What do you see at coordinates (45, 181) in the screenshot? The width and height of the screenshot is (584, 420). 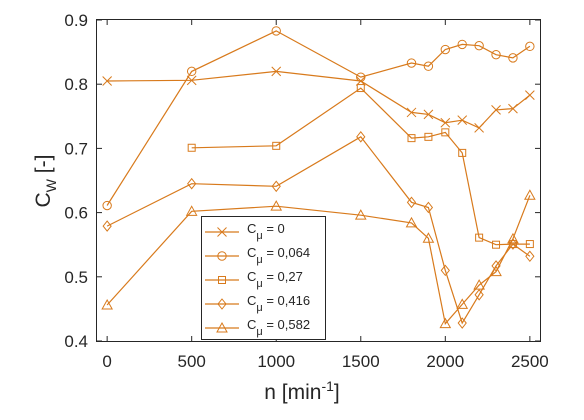 I see `y-axis-label: CW [-]` at bounding box center [45, 181].